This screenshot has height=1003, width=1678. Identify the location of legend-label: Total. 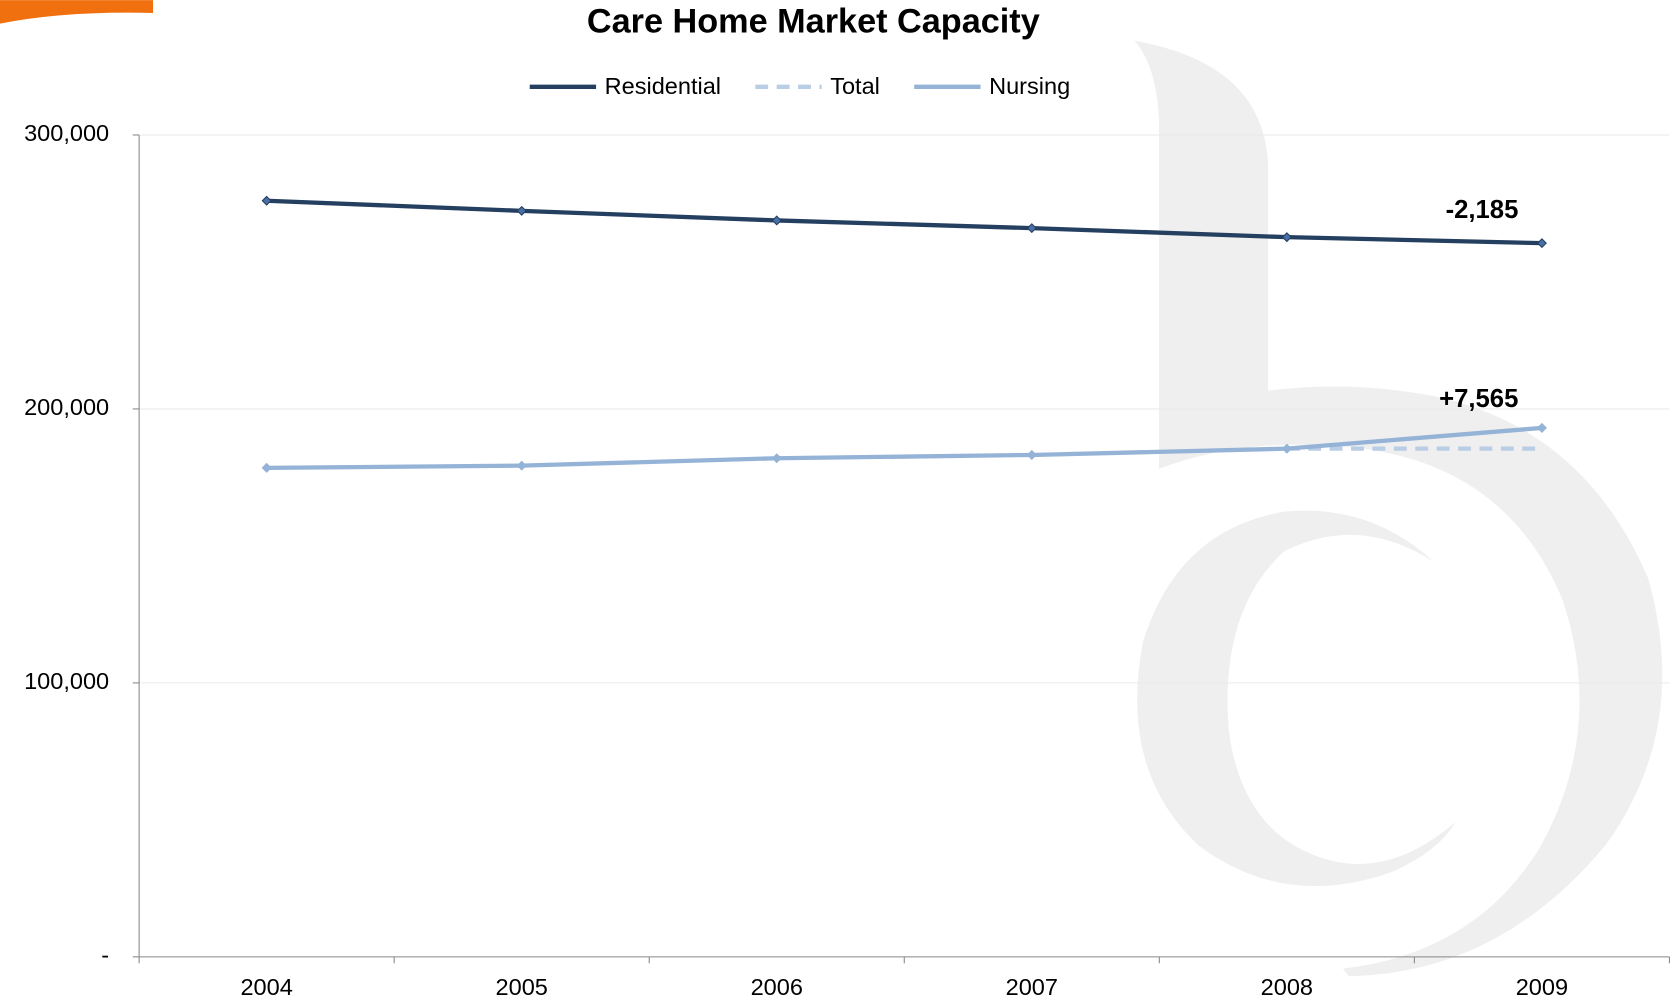
(855, 86).